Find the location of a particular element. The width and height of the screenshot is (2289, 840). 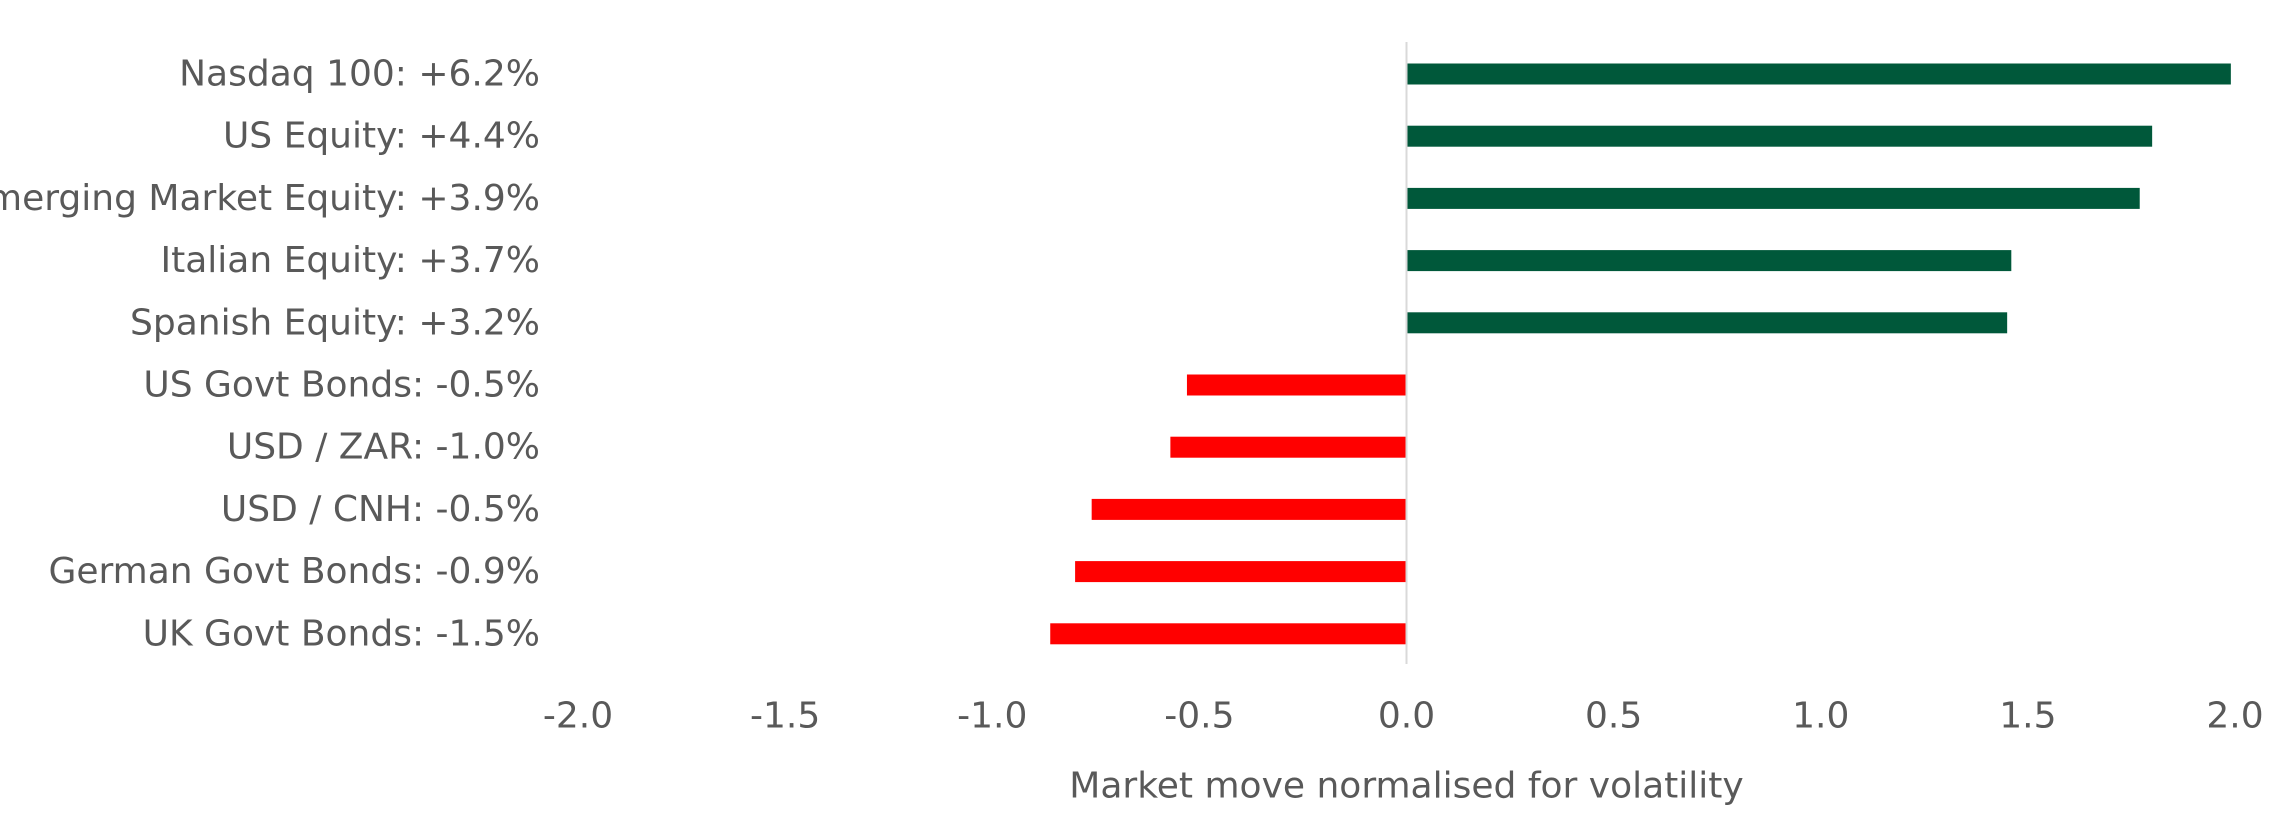

x-tick-label: 1.5 is located at coordinates (2027, 716).